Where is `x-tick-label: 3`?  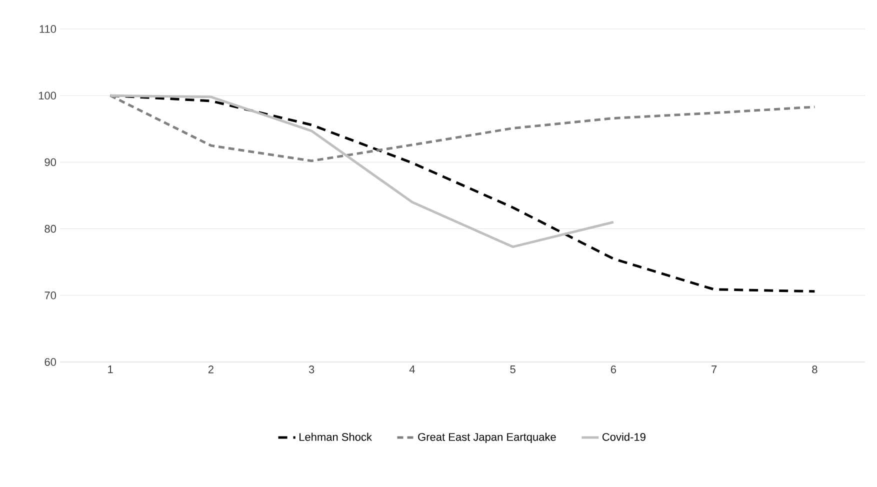 x-tick-label: 3 is located at coordinates (311, 370).